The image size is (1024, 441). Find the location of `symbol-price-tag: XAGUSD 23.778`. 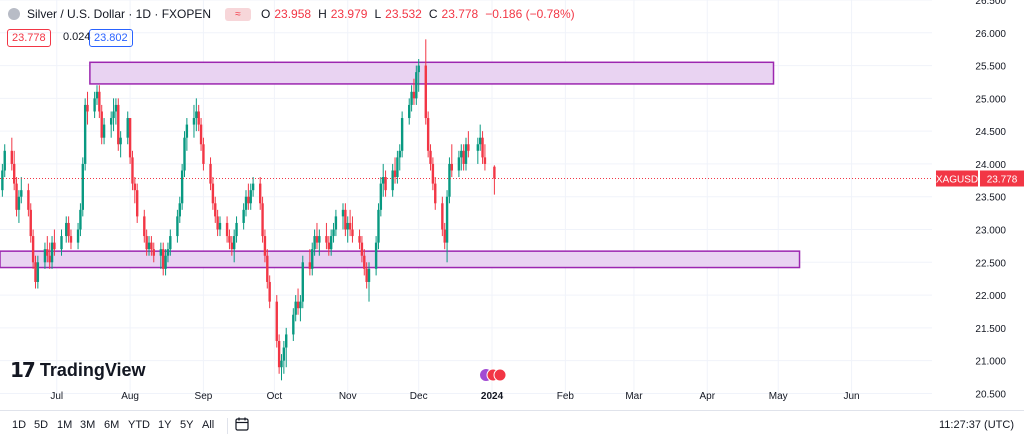

symbol-price-tag: XAGUSD 23.778 is located at coordinates (980, 178).